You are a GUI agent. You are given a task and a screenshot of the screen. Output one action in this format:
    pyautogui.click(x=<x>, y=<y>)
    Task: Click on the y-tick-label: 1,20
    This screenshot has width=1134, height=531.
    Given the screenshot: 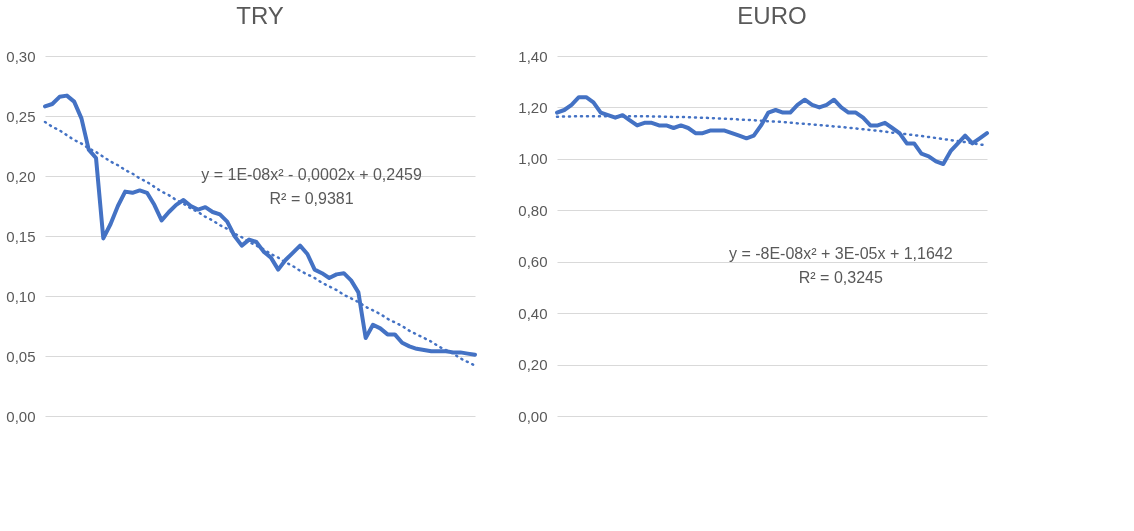 What is the action you would take?
    pyautogui.click(x=533, y=107)
    